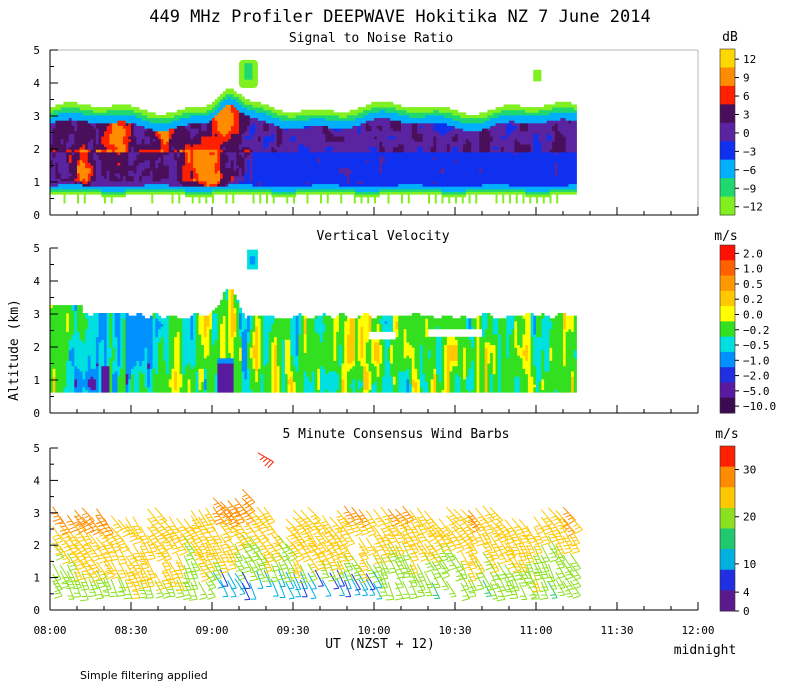 This screenshot has width=800, height=700. I want to click on colorbar-swatch, so click(727, 95).